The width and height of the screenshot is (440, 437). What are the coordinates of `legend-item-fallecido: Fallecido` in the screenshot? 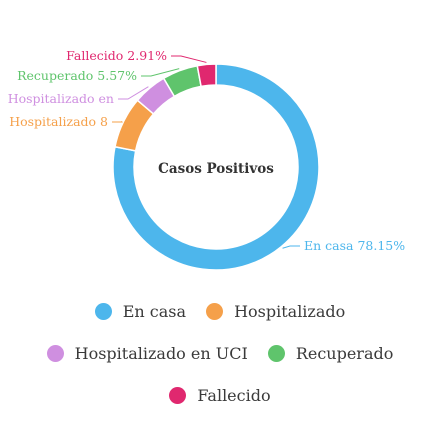 It's located at (220, 395).